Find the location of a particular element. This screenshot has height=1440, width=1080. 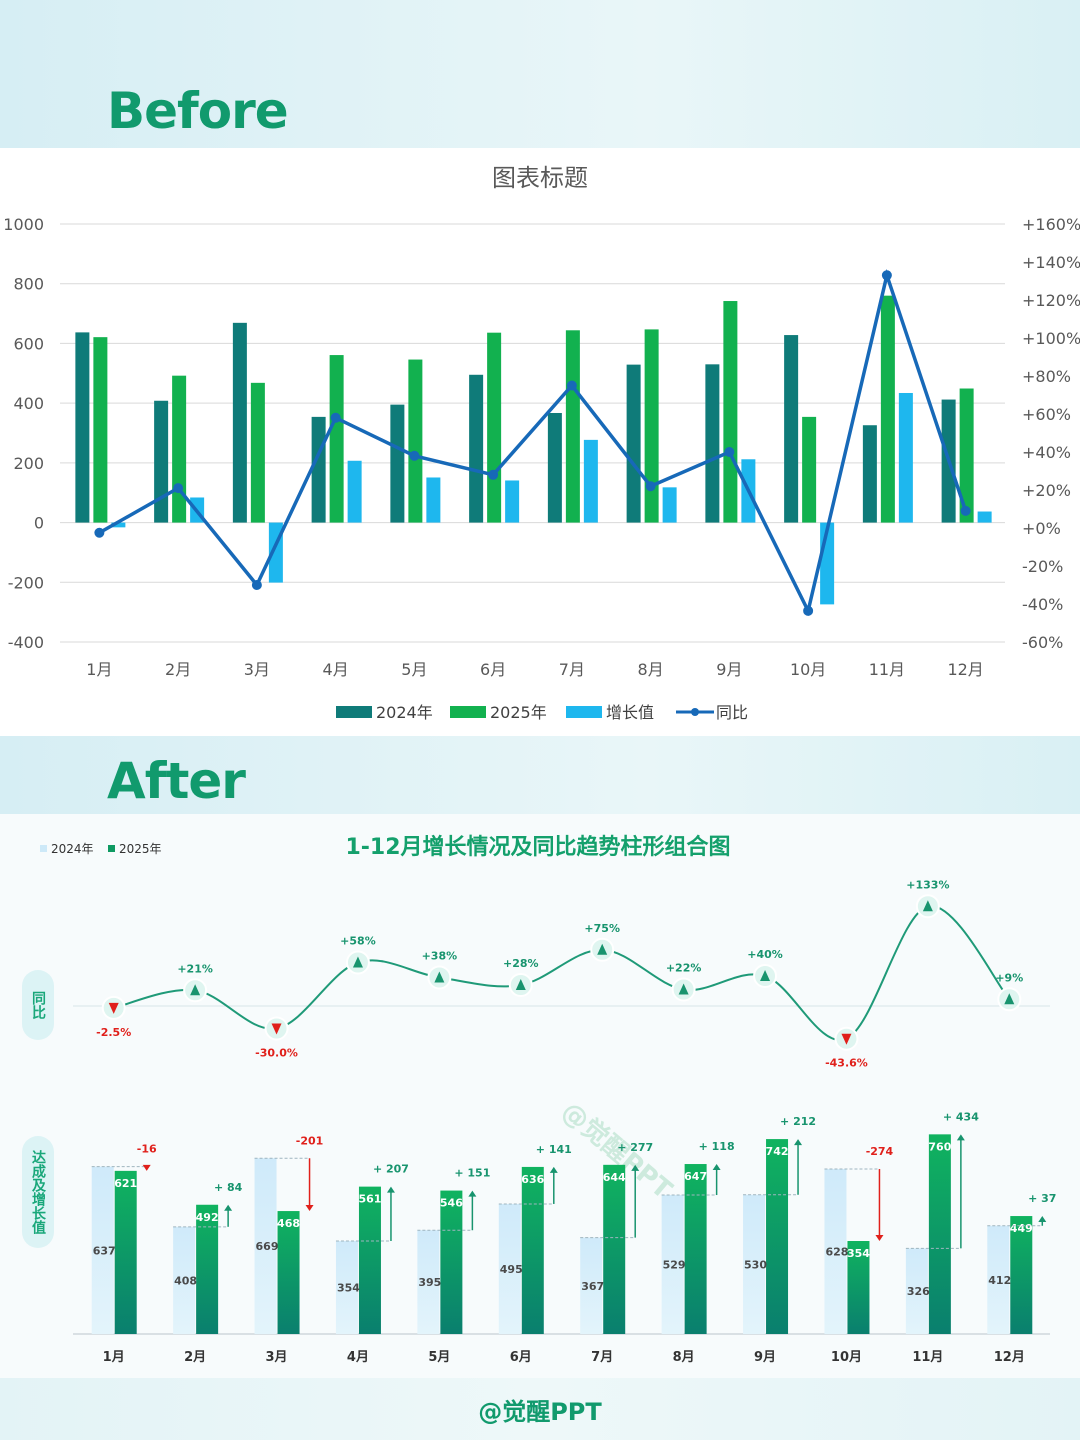

y2-tick-label: +100% is located at coordinates (1051, 338).